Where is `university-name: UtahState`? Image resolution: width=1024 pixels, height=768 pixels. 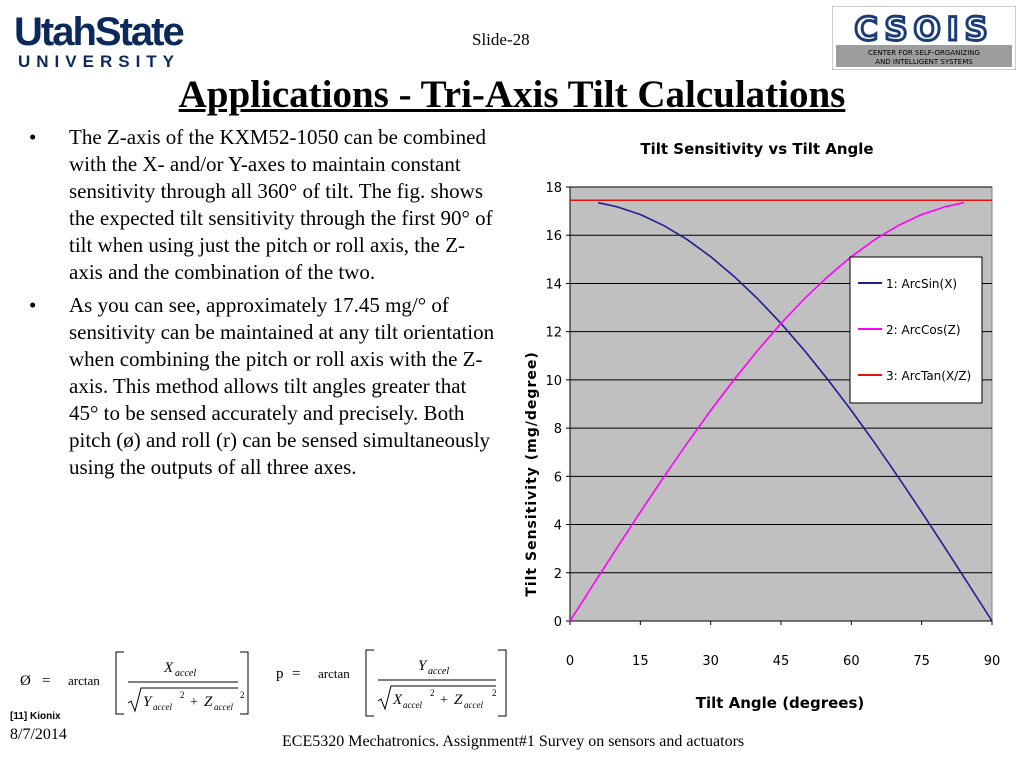 university-name: UtahState is located at coordinates (99, 32).